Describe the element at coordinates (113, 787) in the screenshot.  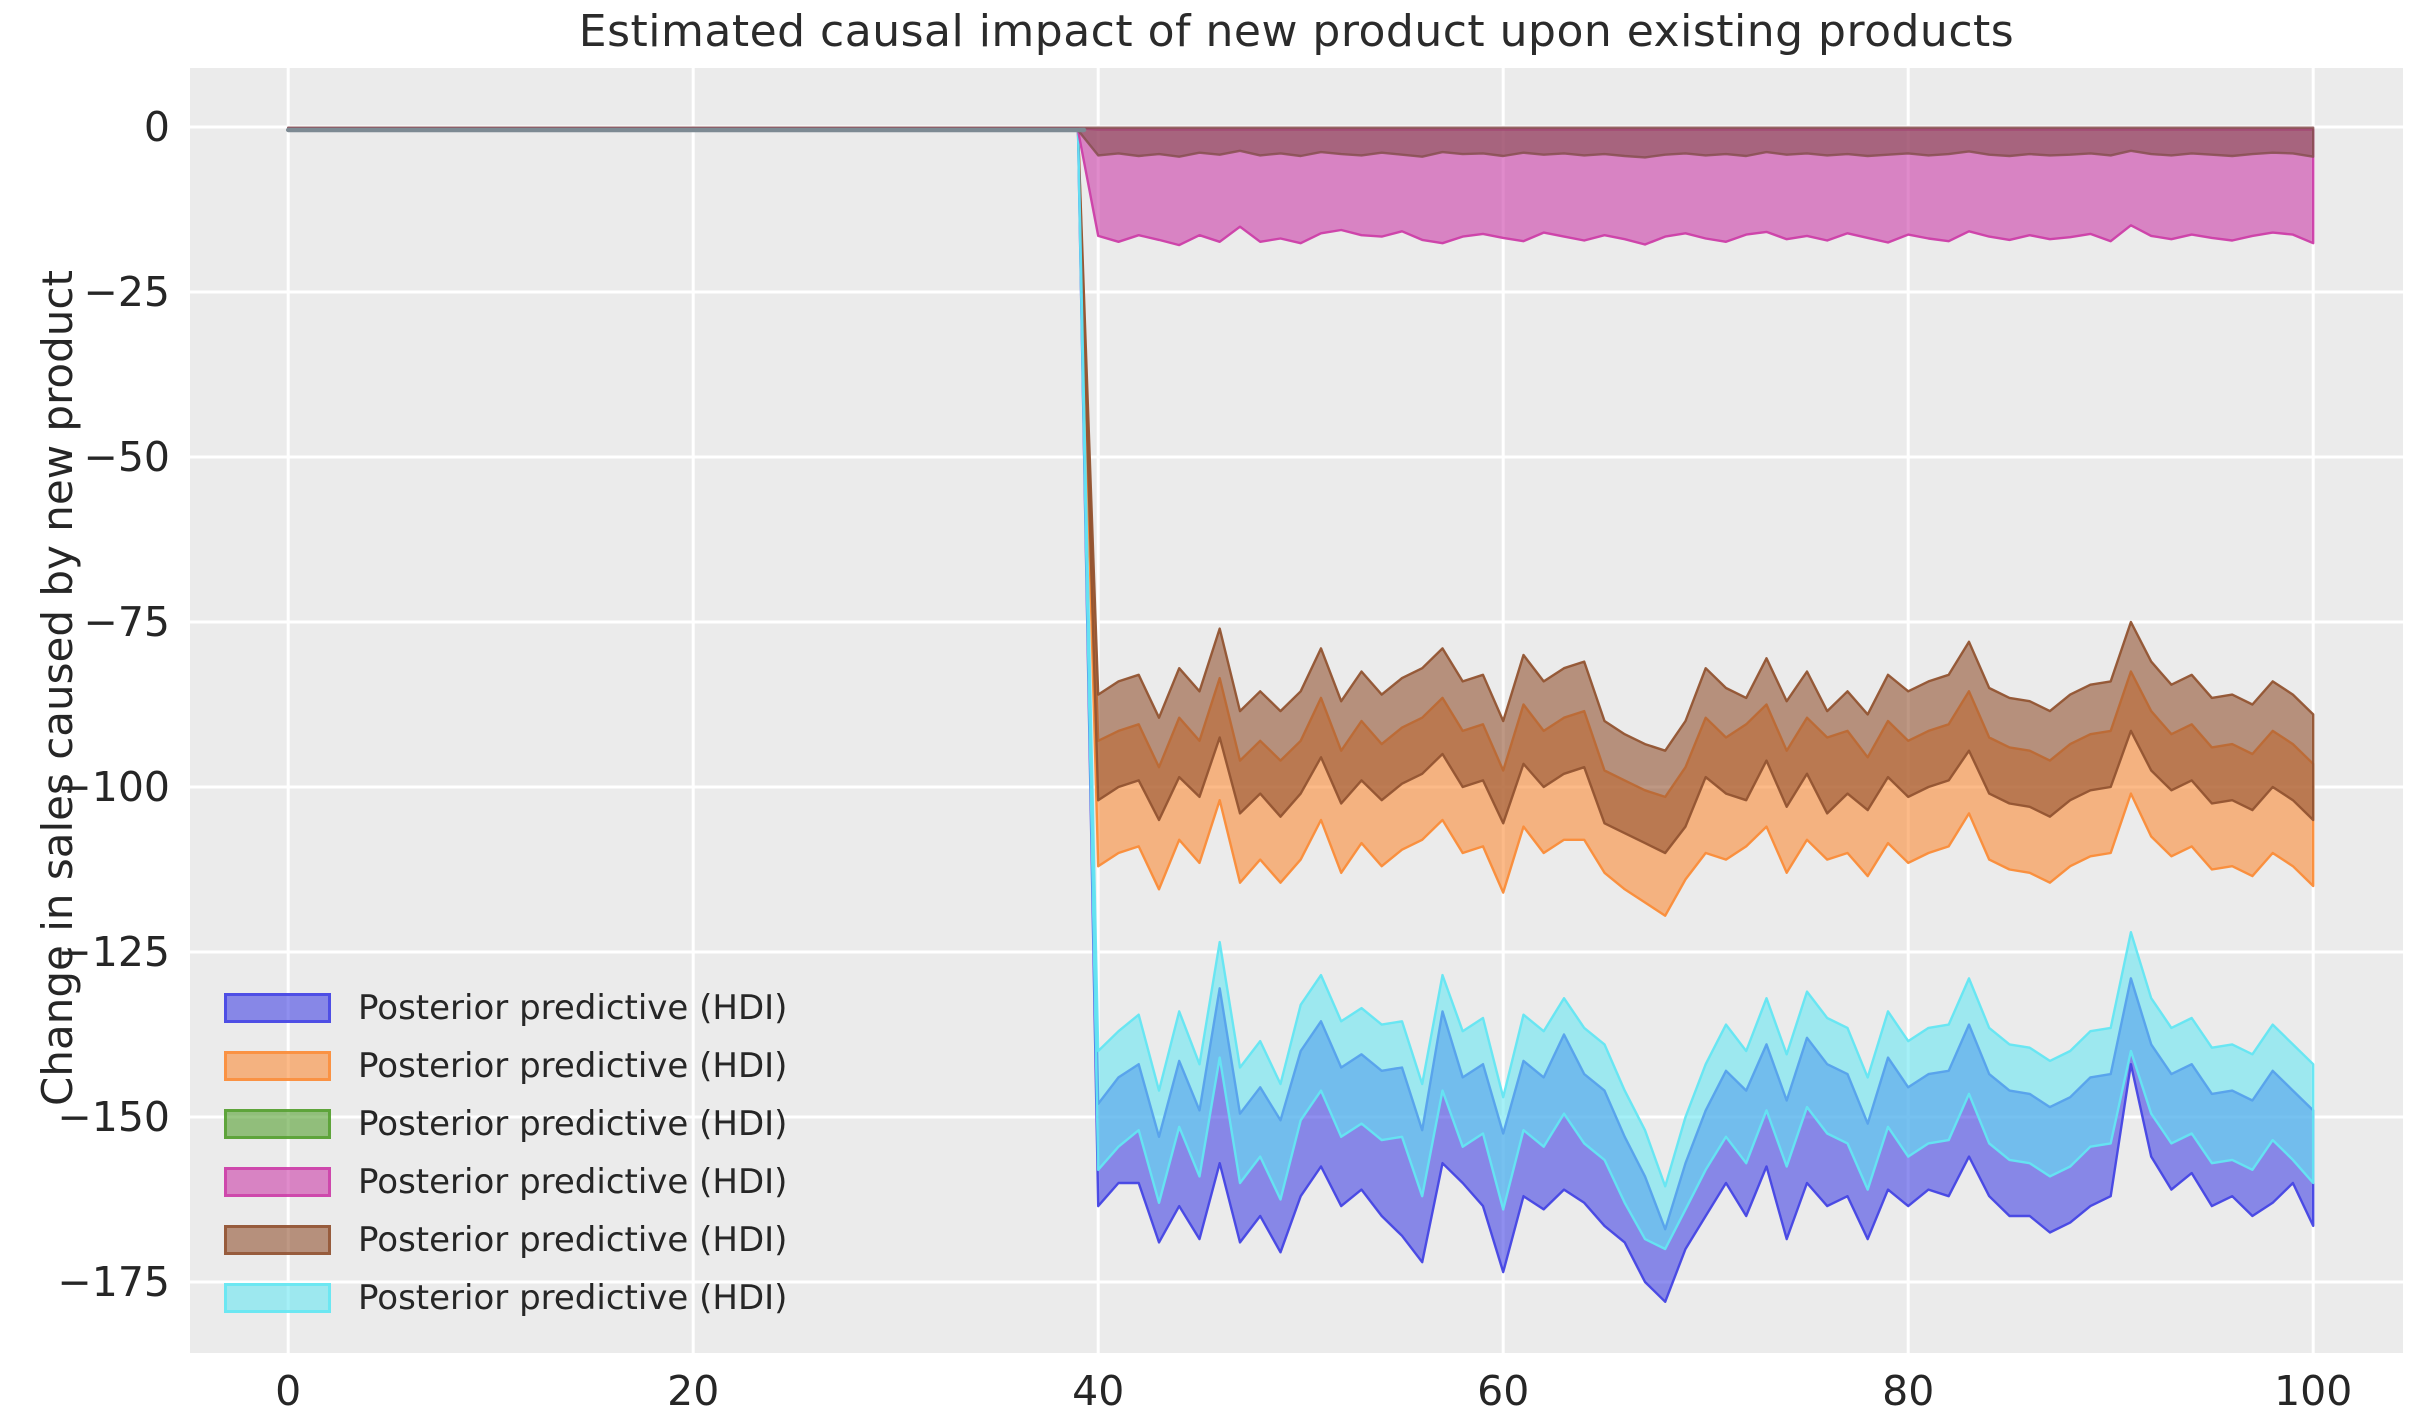
I see `y-tick-label: −100` at that location.